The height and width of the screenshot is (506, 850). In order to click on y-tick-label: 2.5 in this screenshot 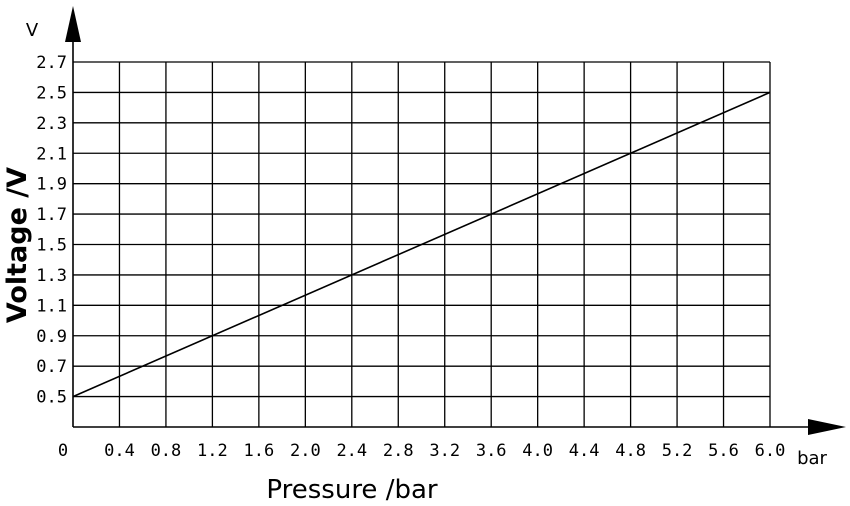, I will do `click(51, 93)`.